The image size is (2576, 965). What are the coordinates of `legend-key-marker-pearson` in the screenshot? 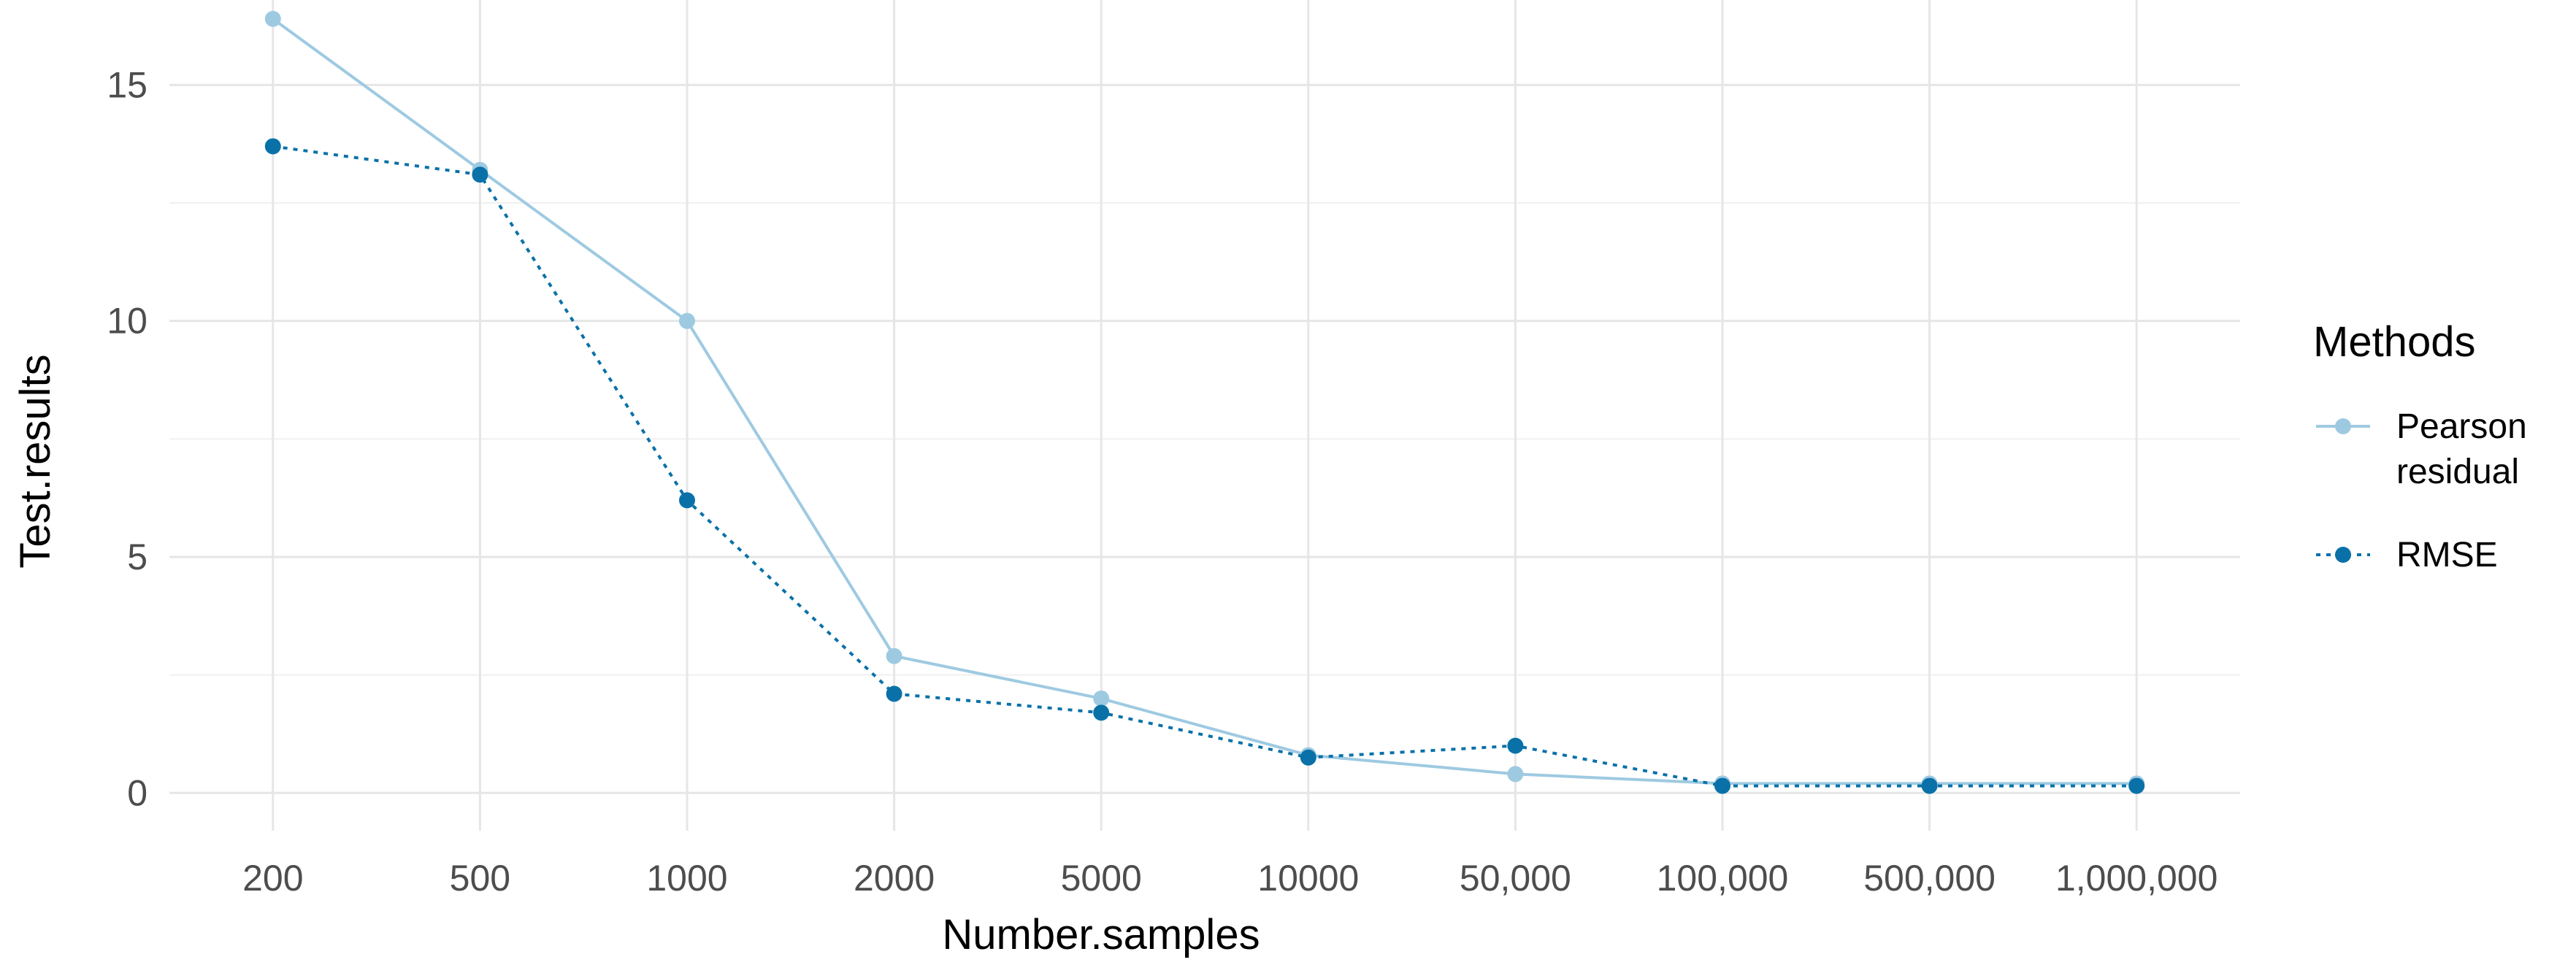 It's located at (2343, 426).